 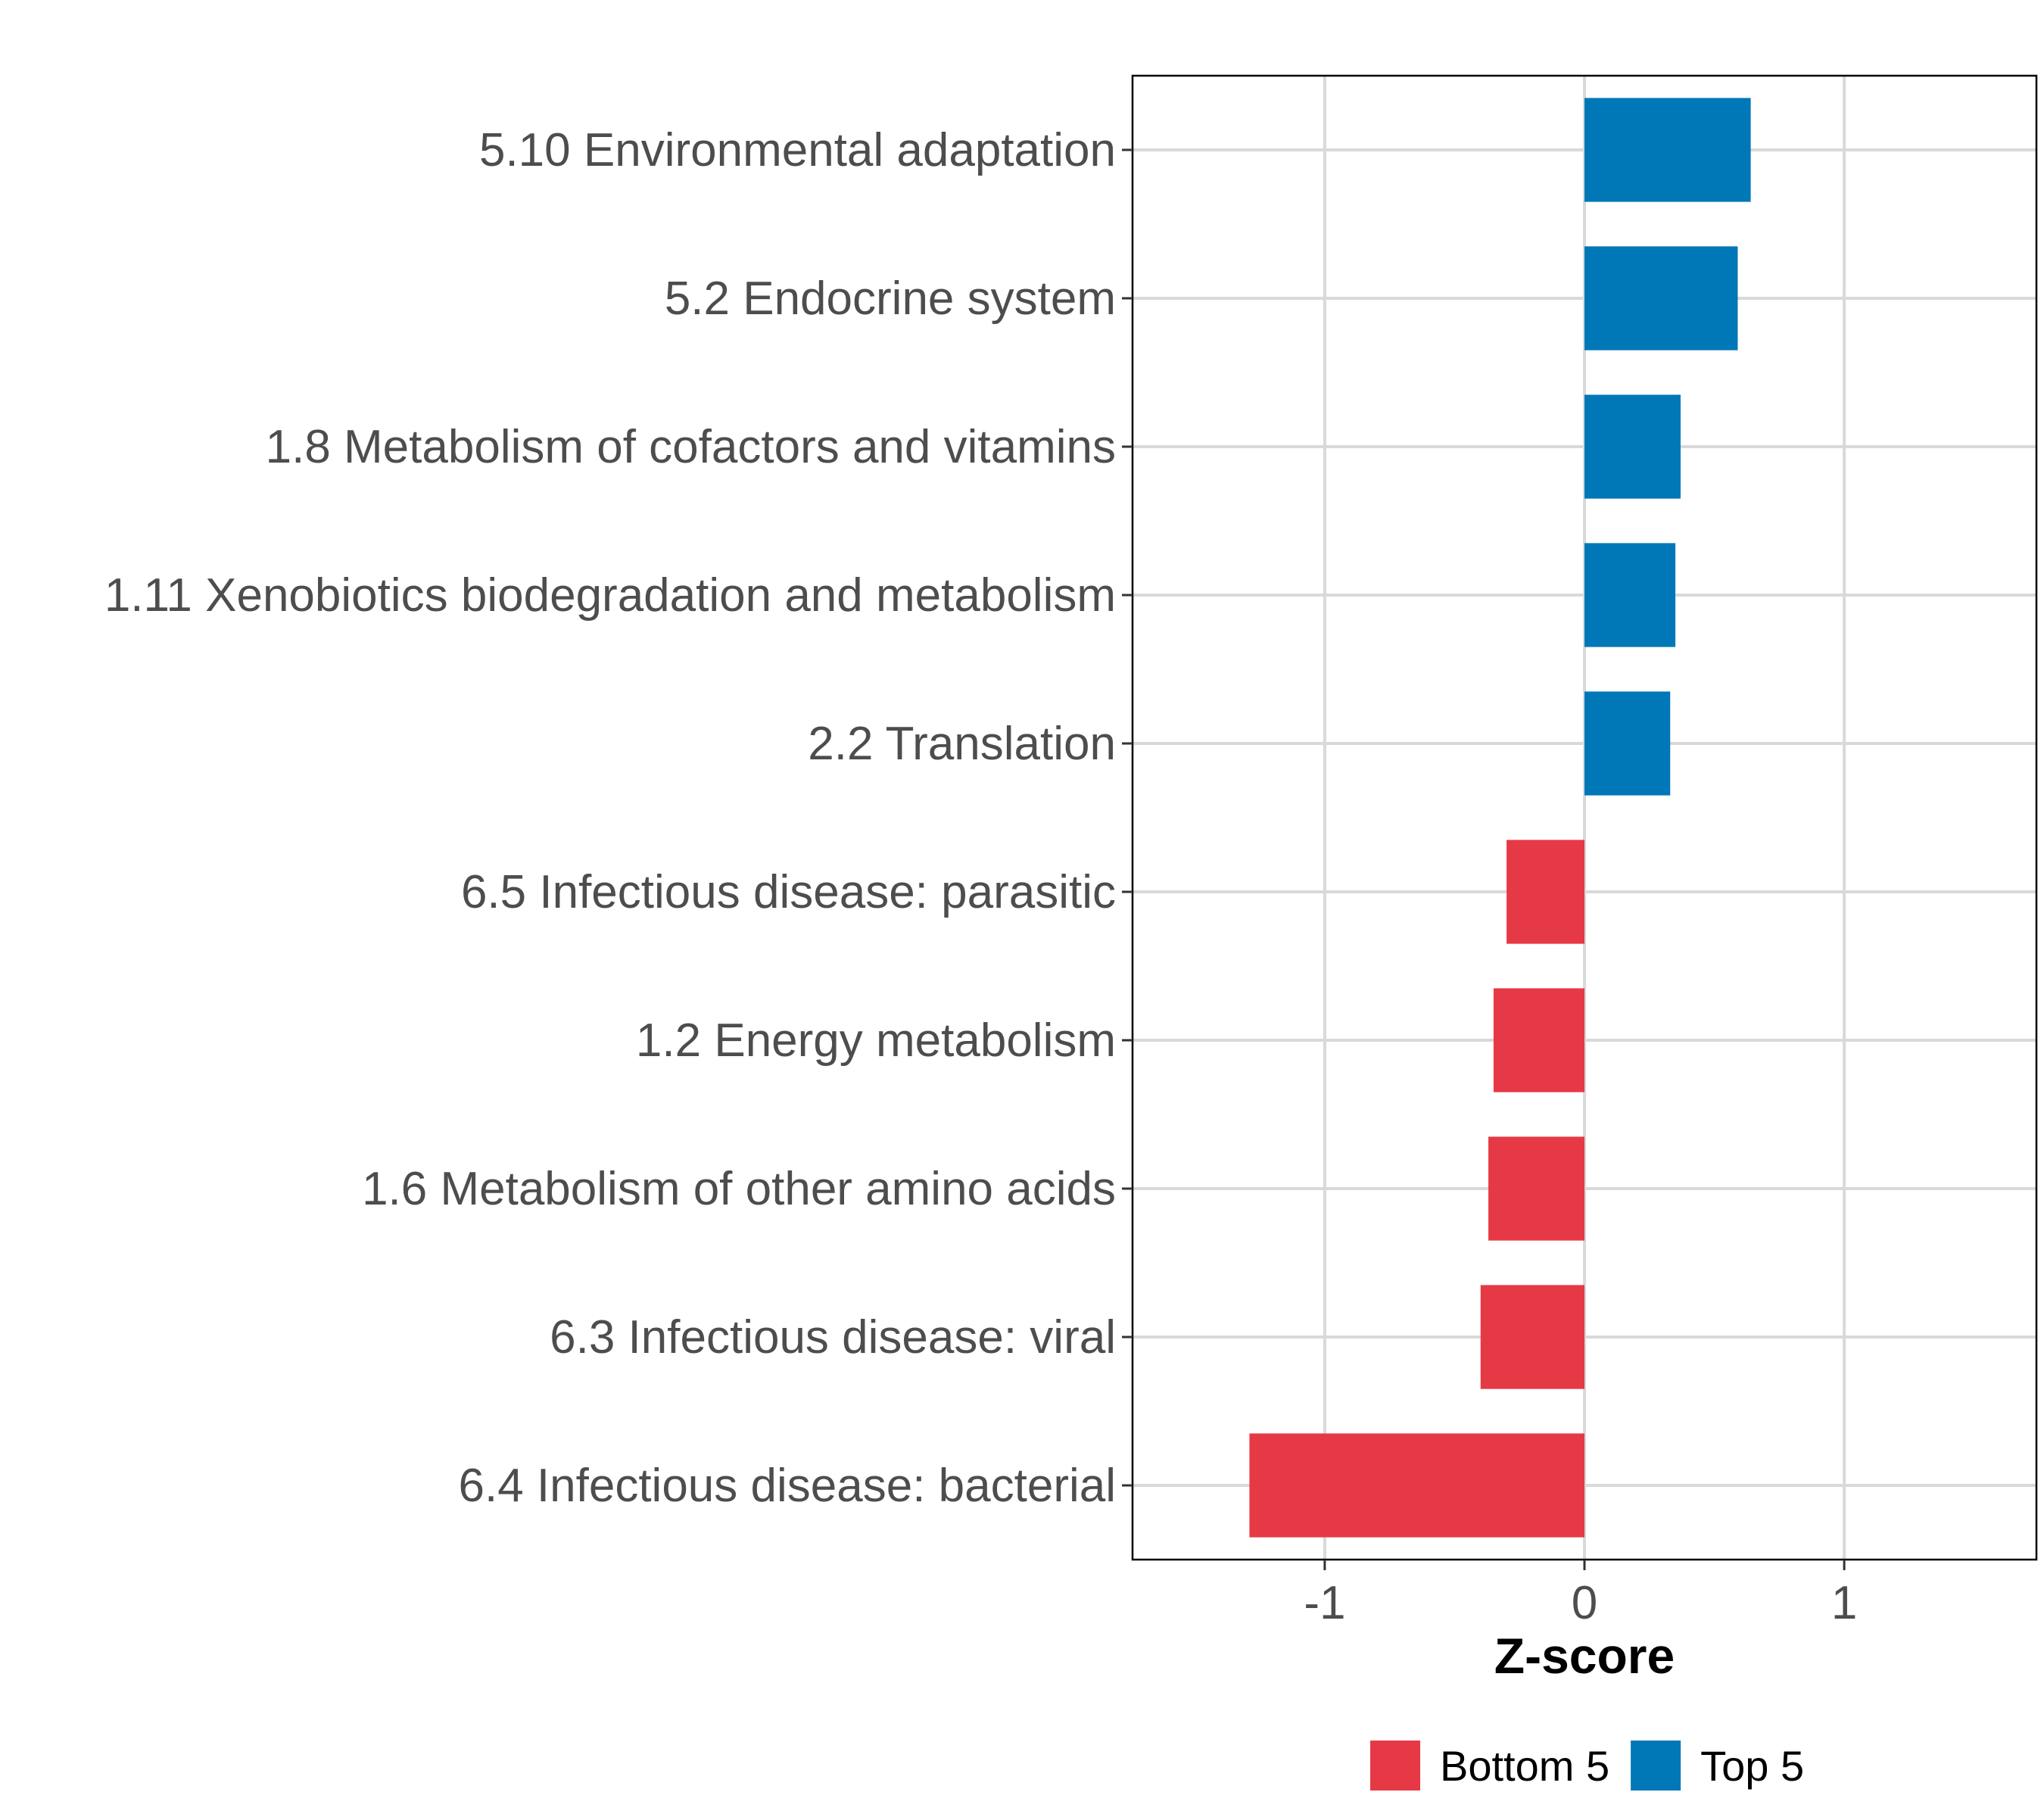 I want to click on y-tick-label: 6.4 Infectious disease: bacterial, so click(x=787, y=1486).